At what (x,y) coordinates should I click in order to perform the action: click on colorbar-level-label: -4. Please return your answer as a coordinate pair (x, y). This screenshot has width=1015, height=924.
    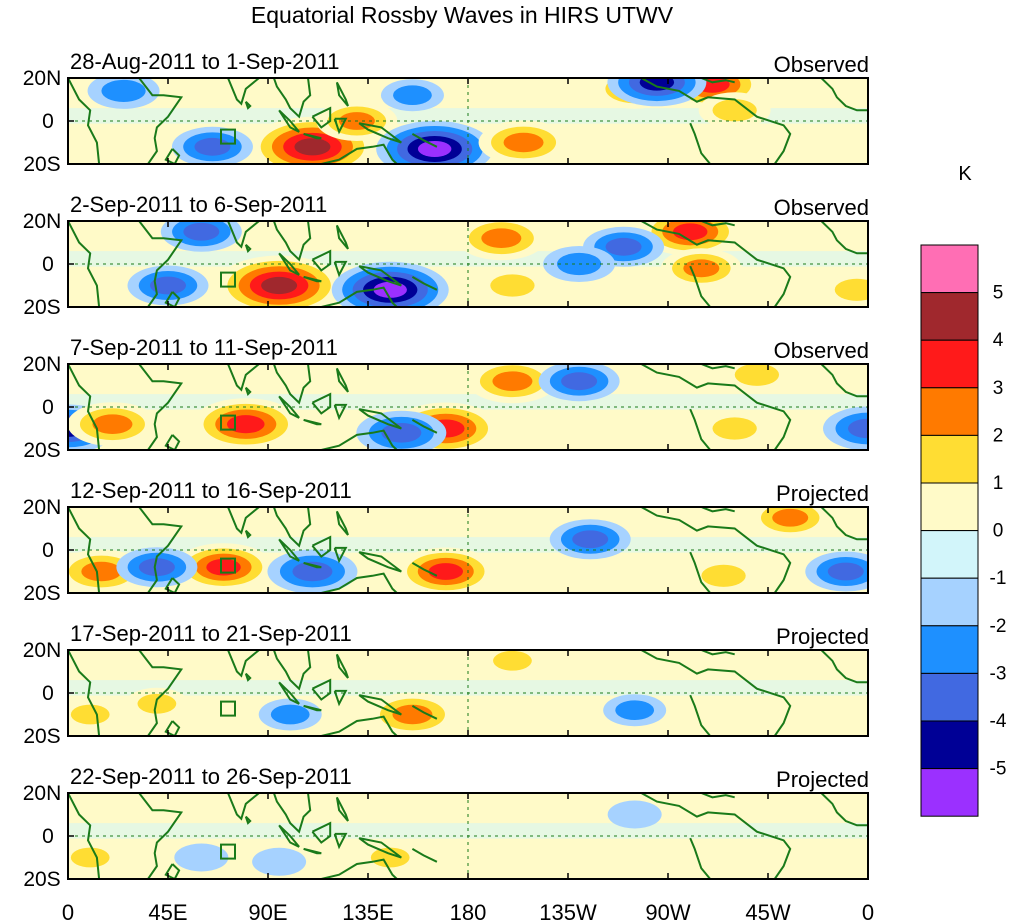
    Looking at the image, I should click on (998, 721).